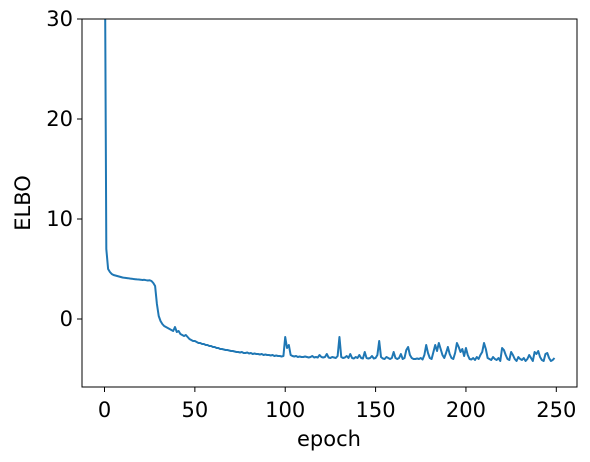 This screenshot has height=462, width=590. I want to click on y-tick-label: 0, so click(66, 319).